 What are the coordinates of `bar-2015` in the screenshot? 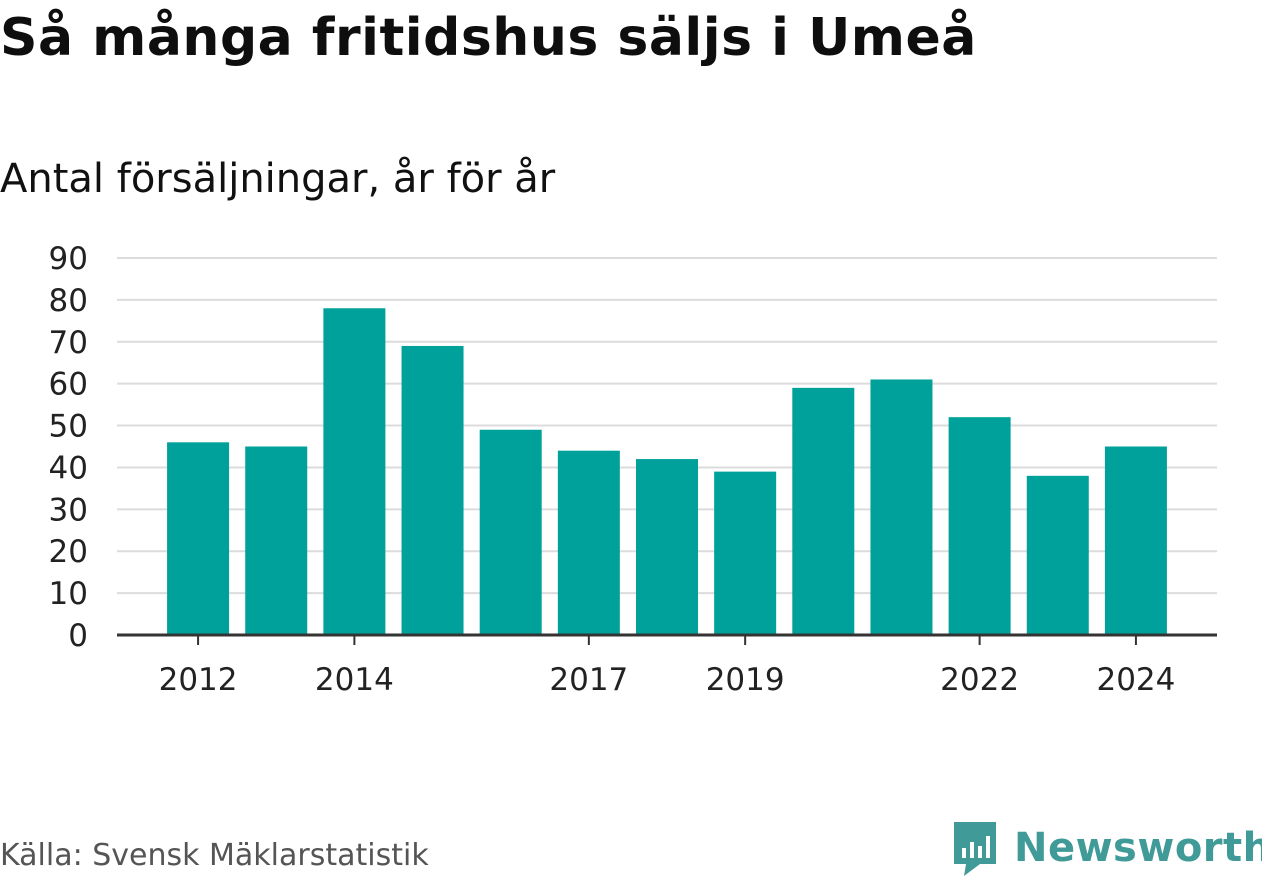 It's located at (432, 490).